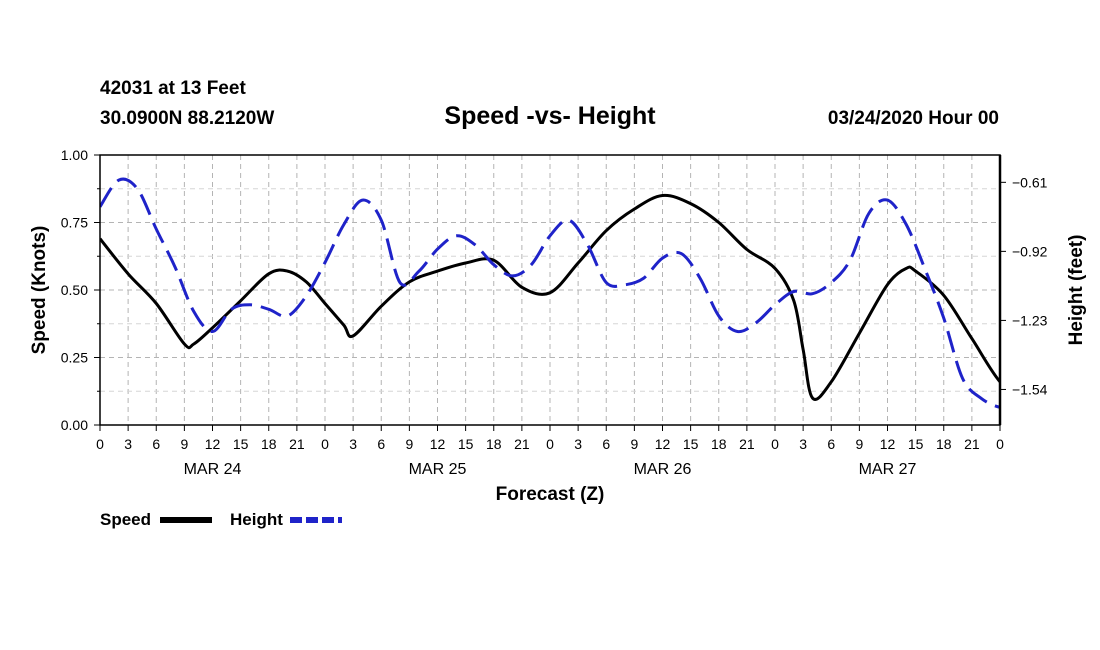 Image resolution: width=1100 pixels, height=650 pixels. Describe the element at coordinates (1076, 290) in the screenshot. I see `y2-axis-title: Height (feet)` at that location.